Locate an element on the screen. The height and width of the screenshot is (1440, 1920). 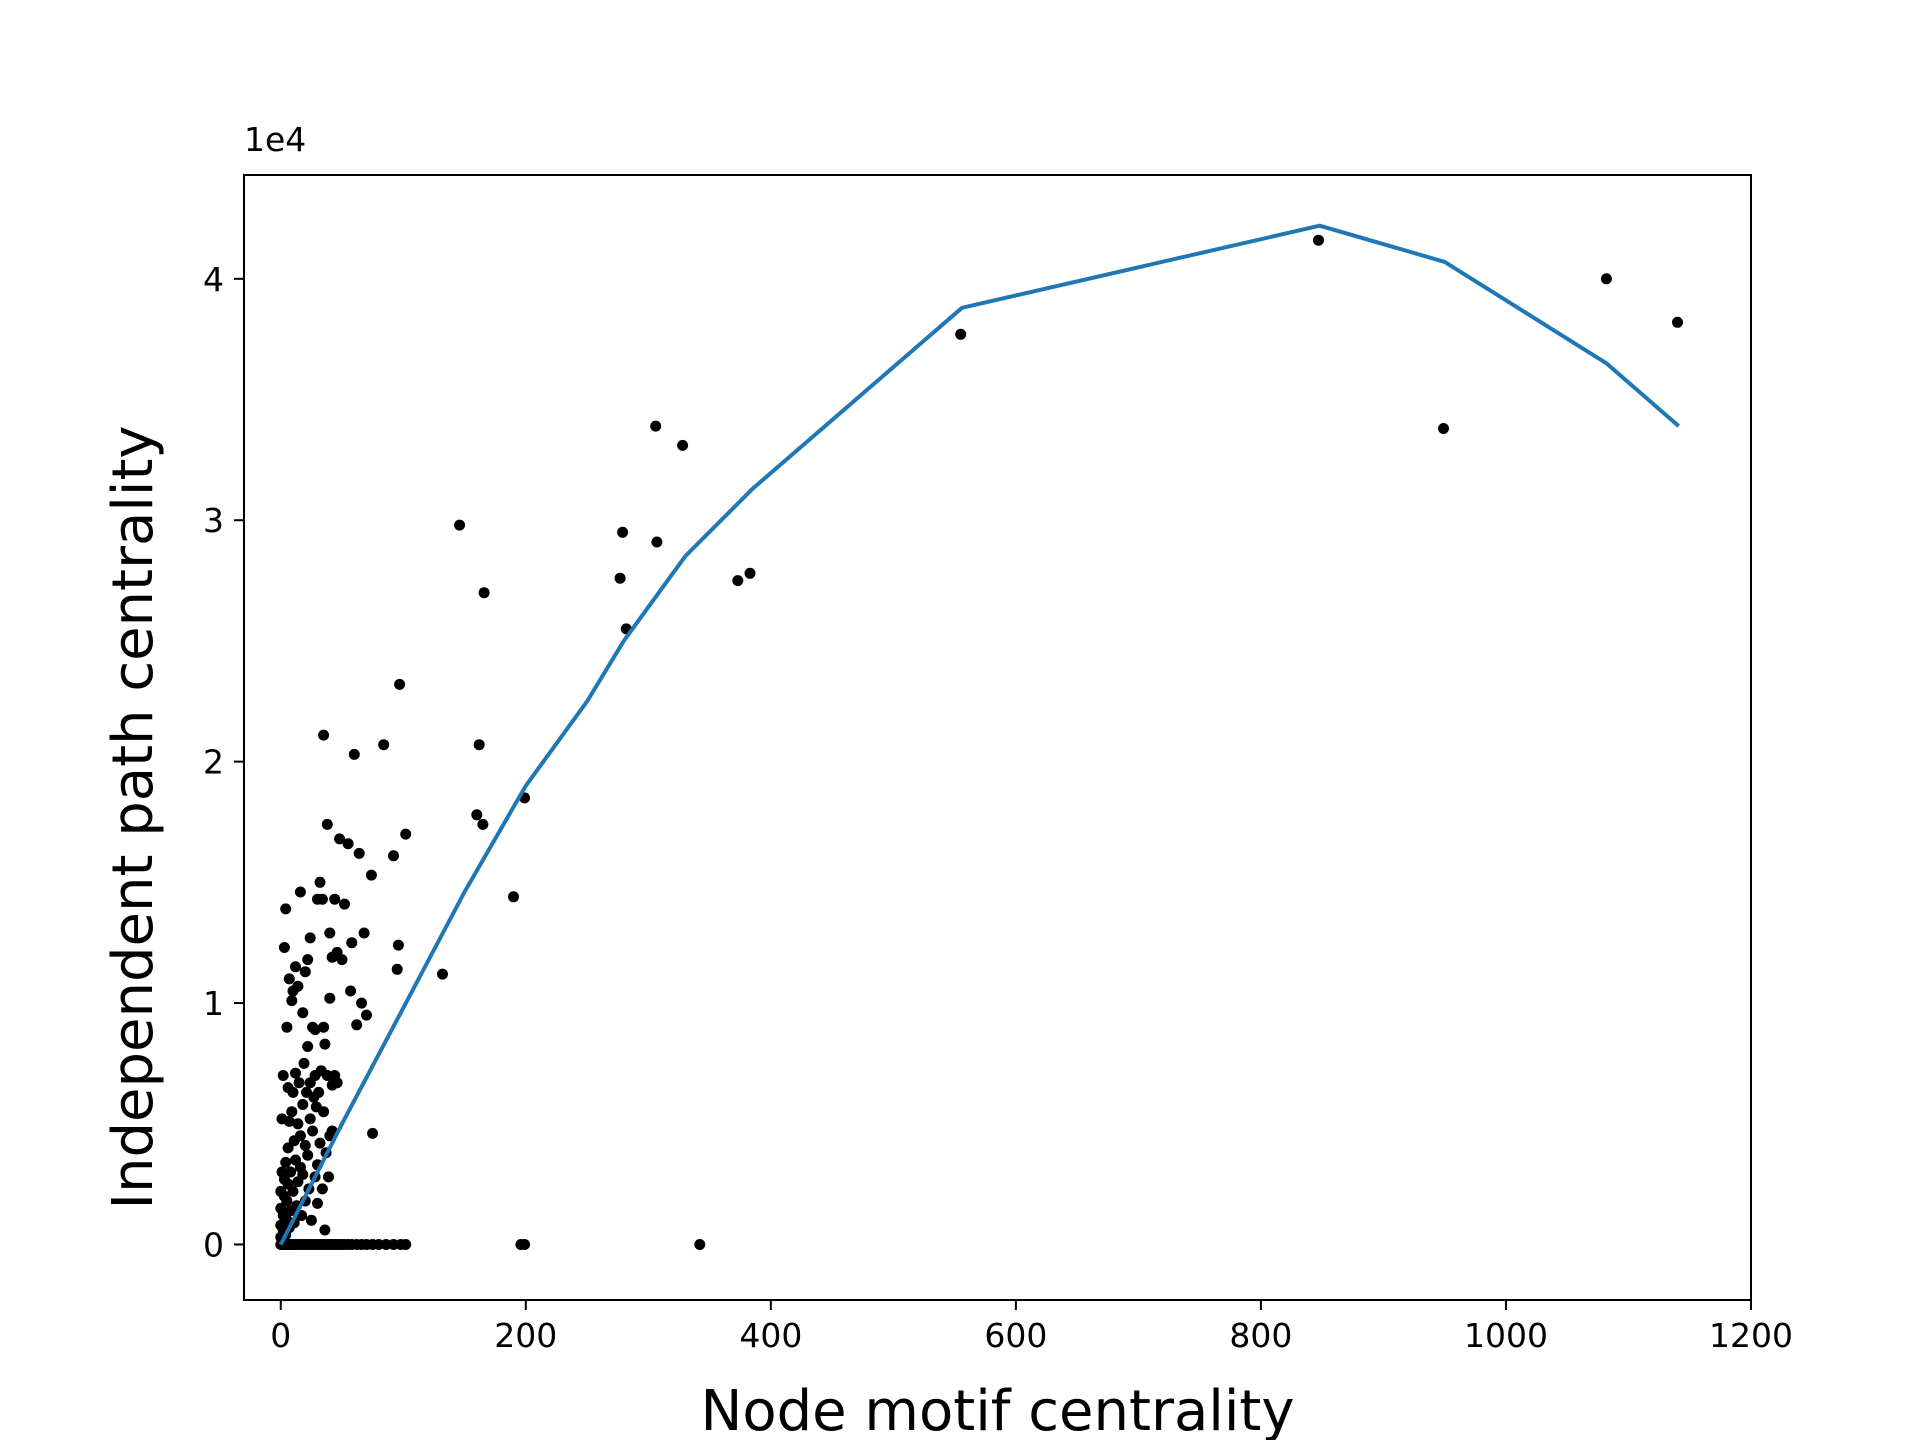
y-offset-label: 1e4 is located at coordinates (275, 139).